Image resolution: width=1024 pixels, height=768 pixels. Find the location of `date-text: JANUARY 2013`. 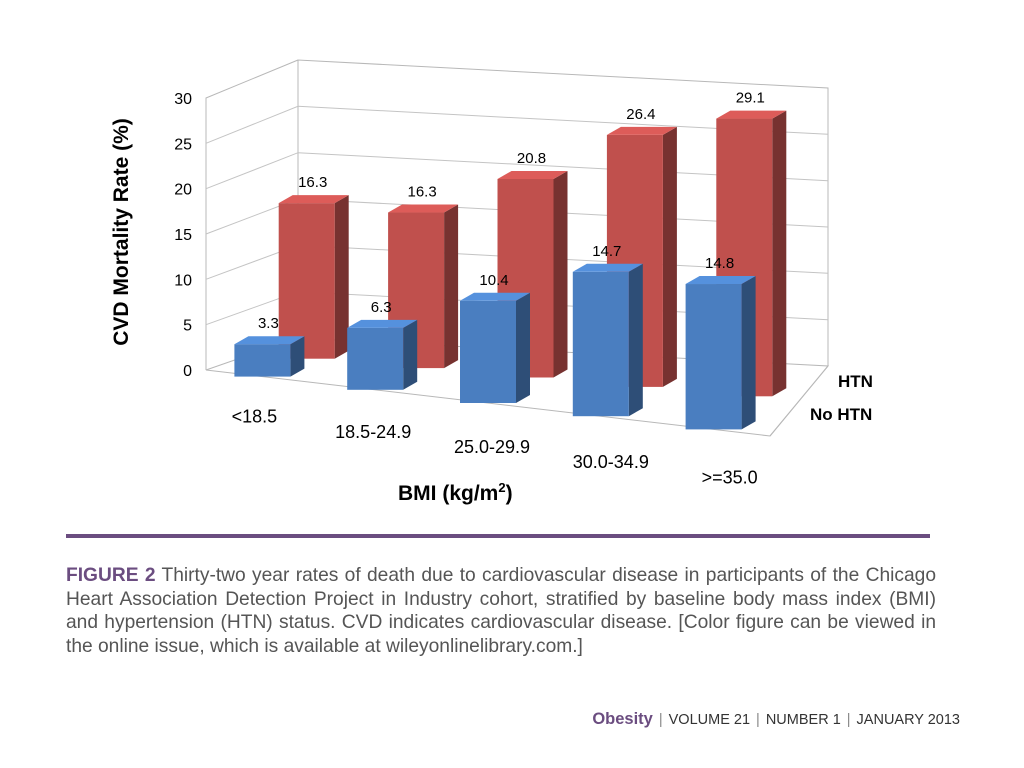

date-text: JANUARY 2013 is located at coordinates (908, 720).